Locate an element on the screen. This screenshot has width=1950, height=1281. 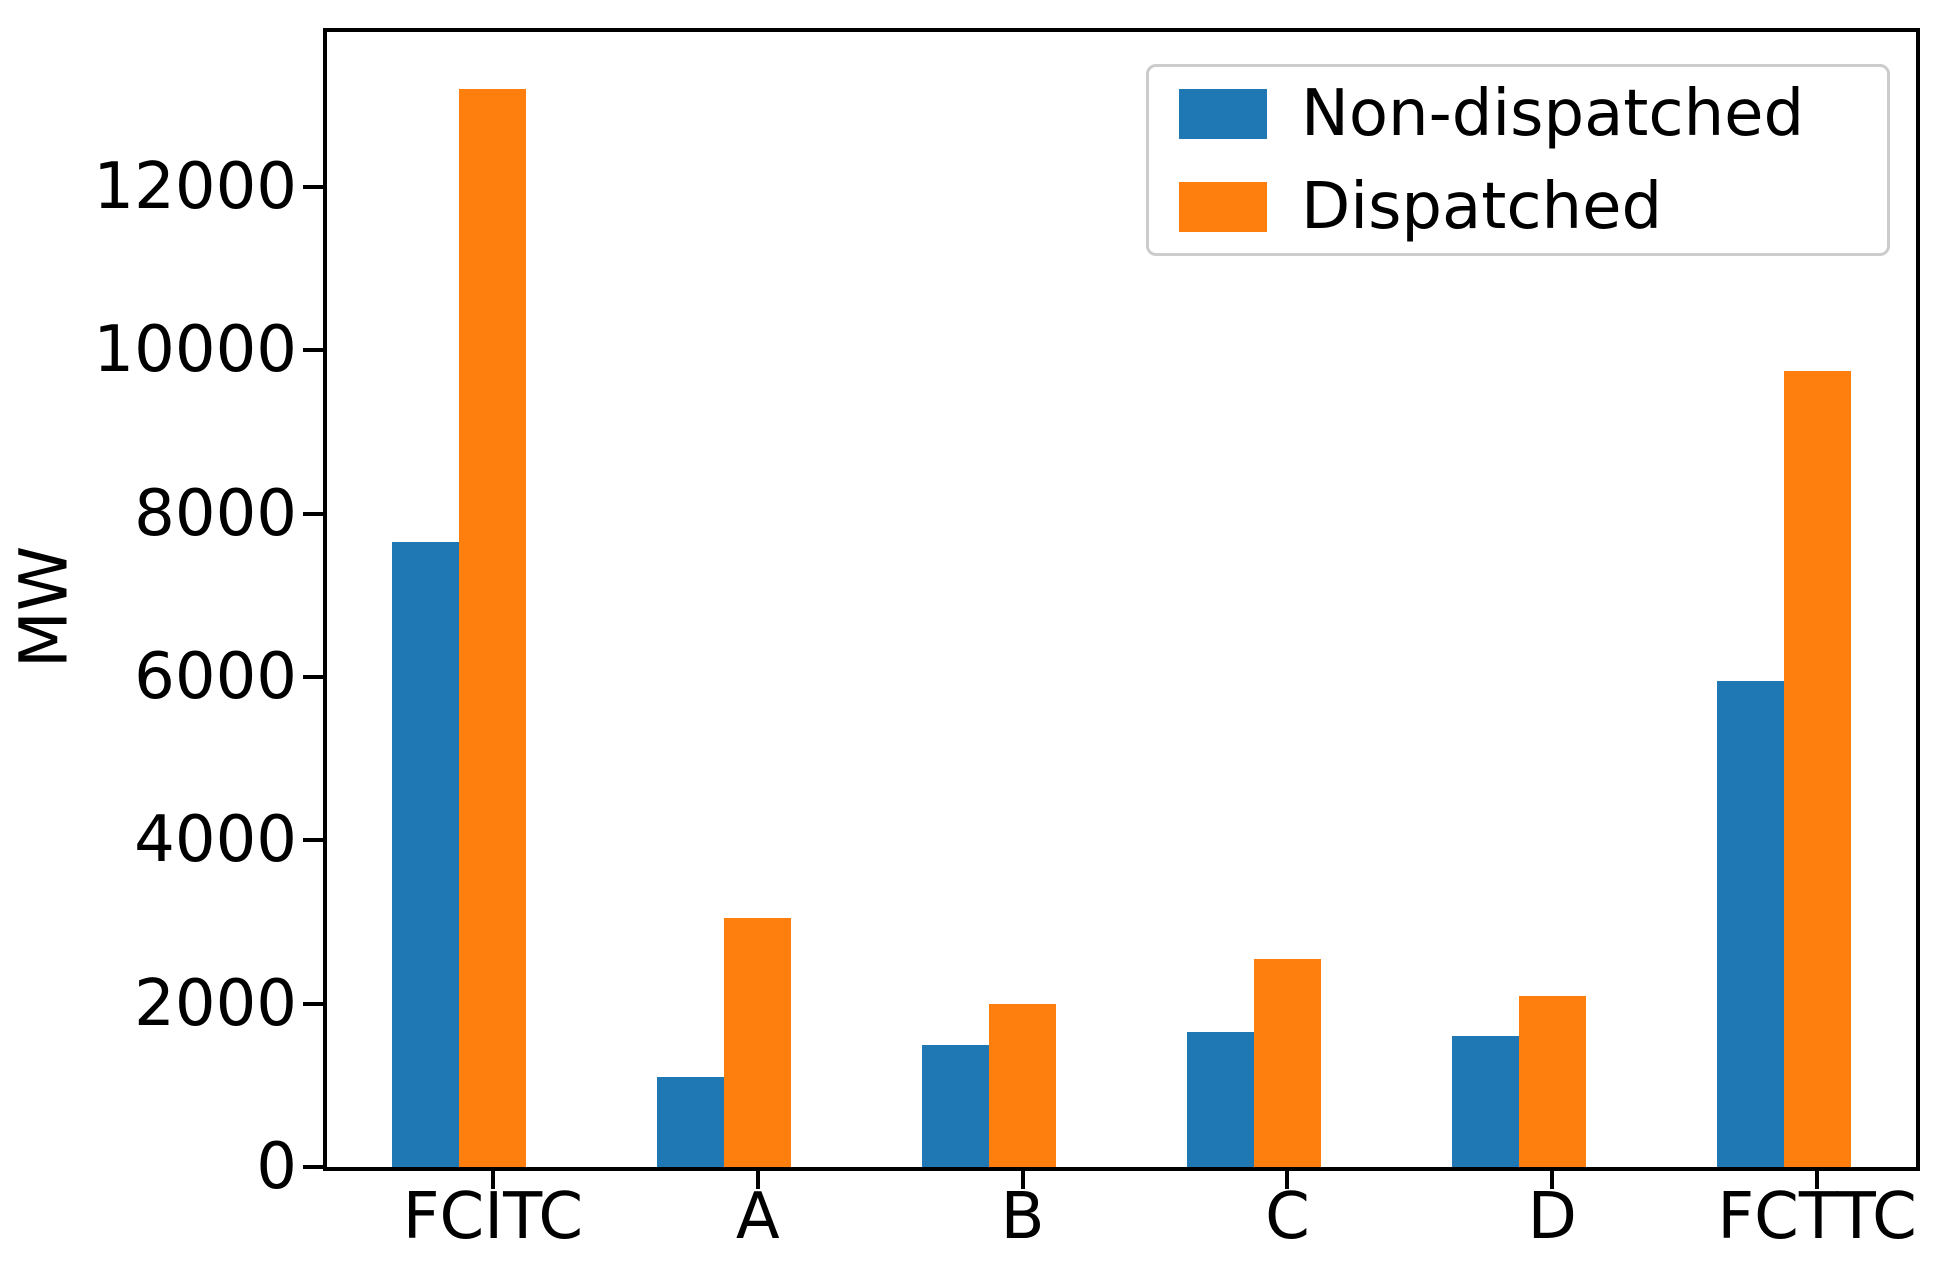
bar-non-dispatched-a is located at coordinates (691, 1122).